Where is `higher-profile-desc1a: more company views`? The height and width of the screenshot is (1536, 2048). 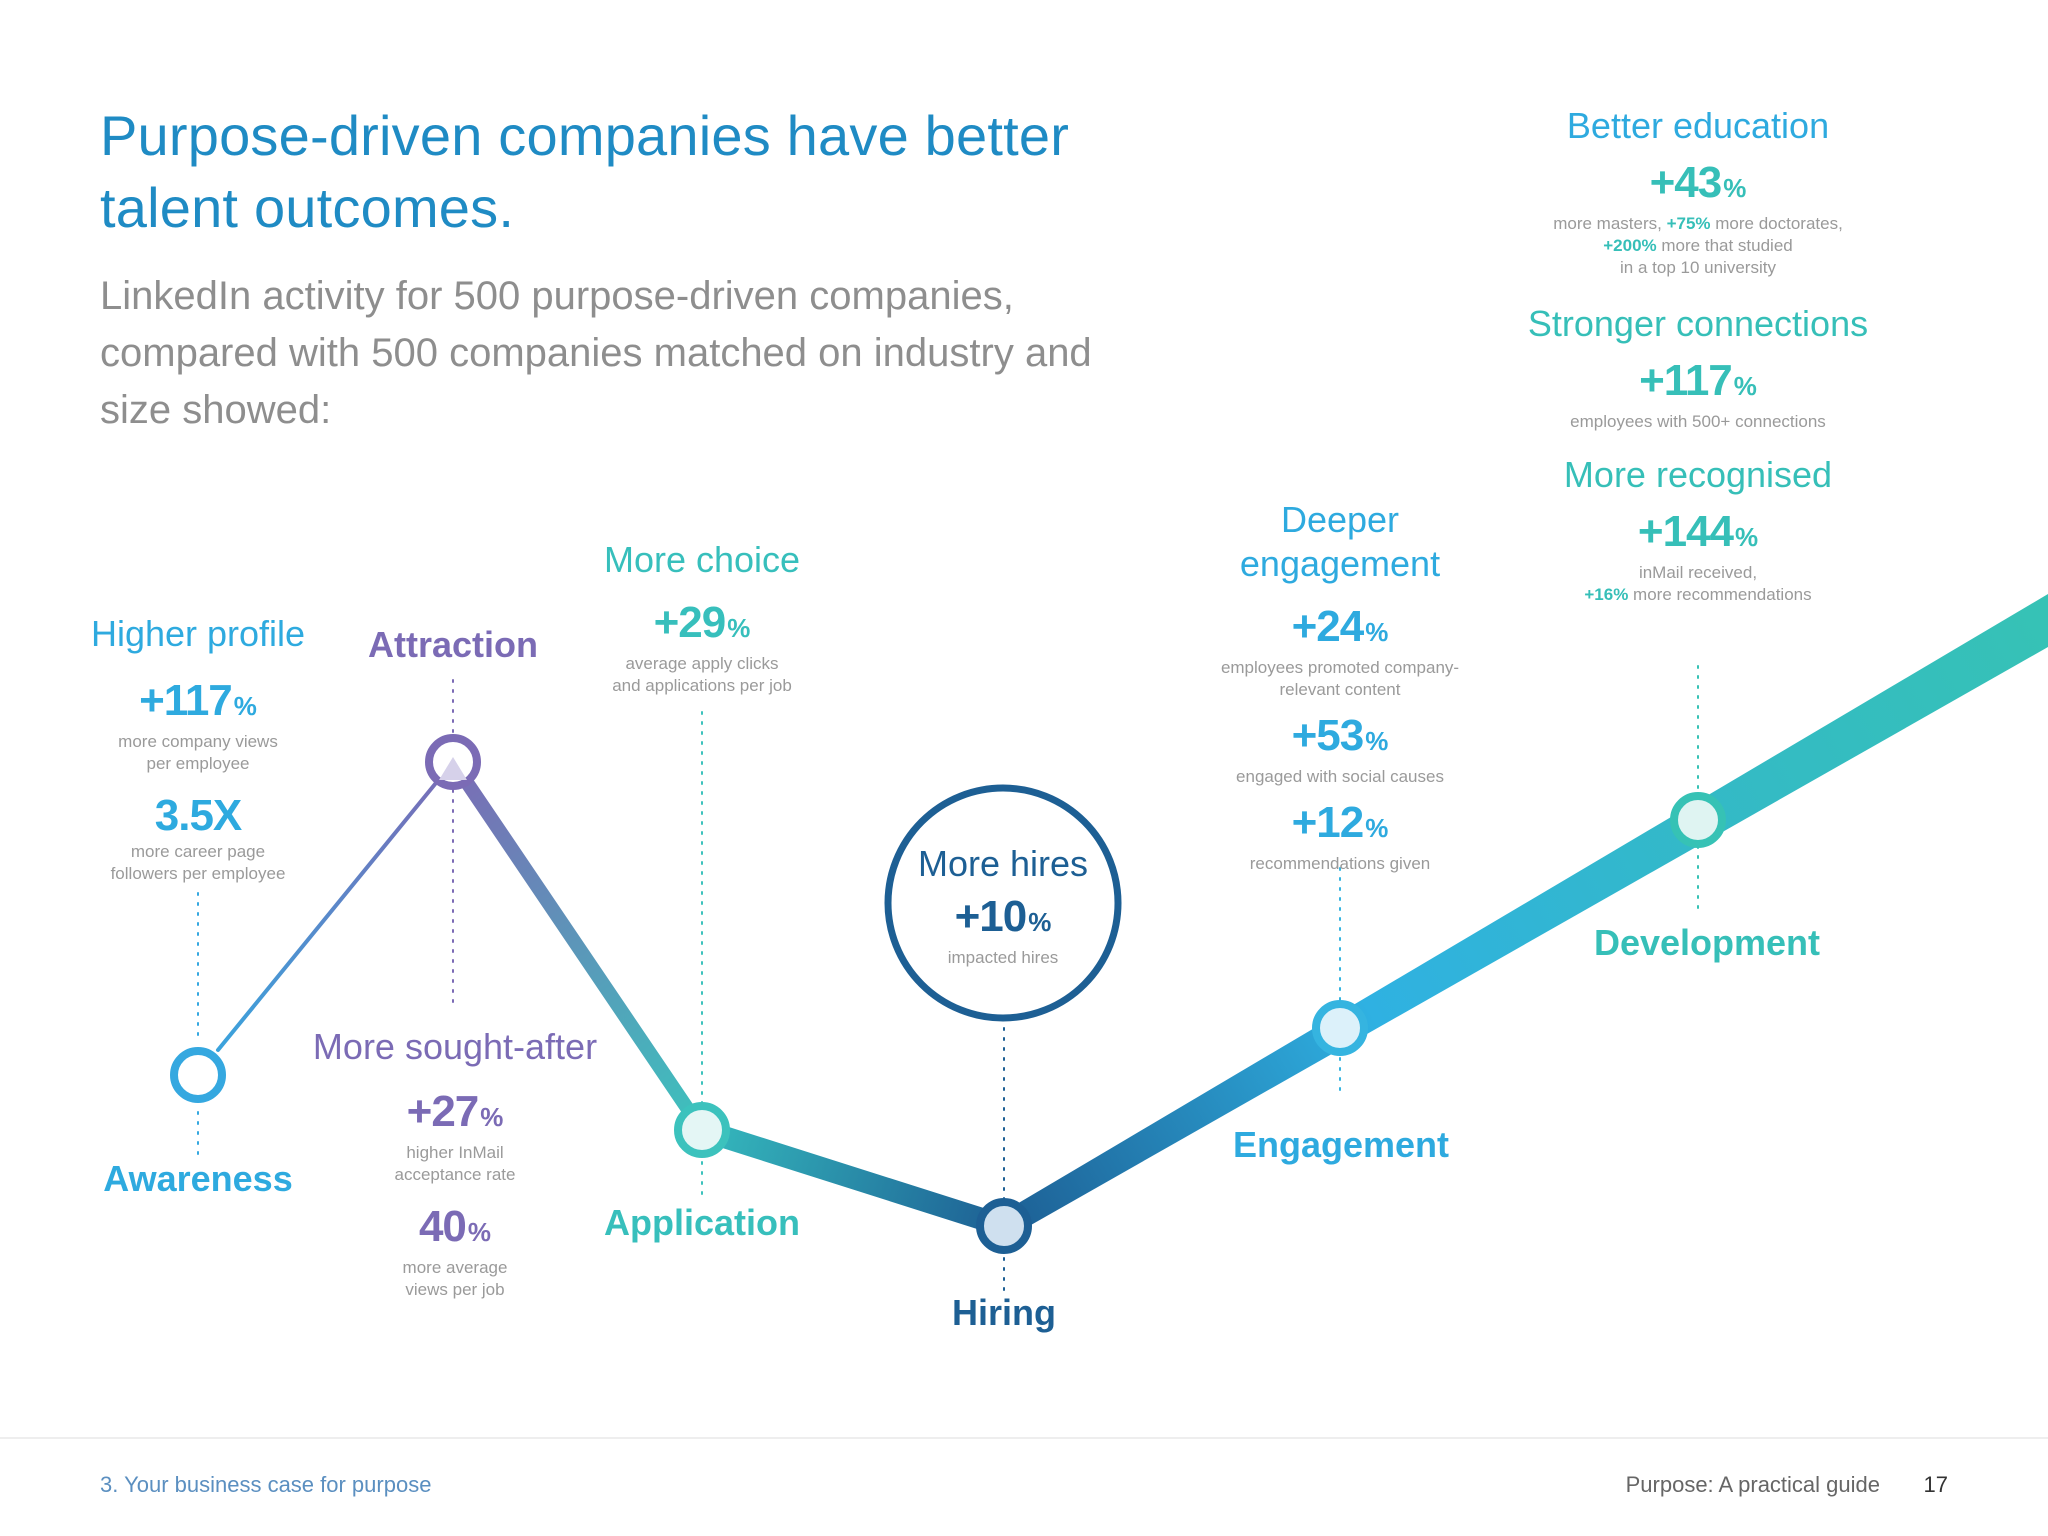
higher-profile-desc1a: more company views is located at coordinates (198, 741).